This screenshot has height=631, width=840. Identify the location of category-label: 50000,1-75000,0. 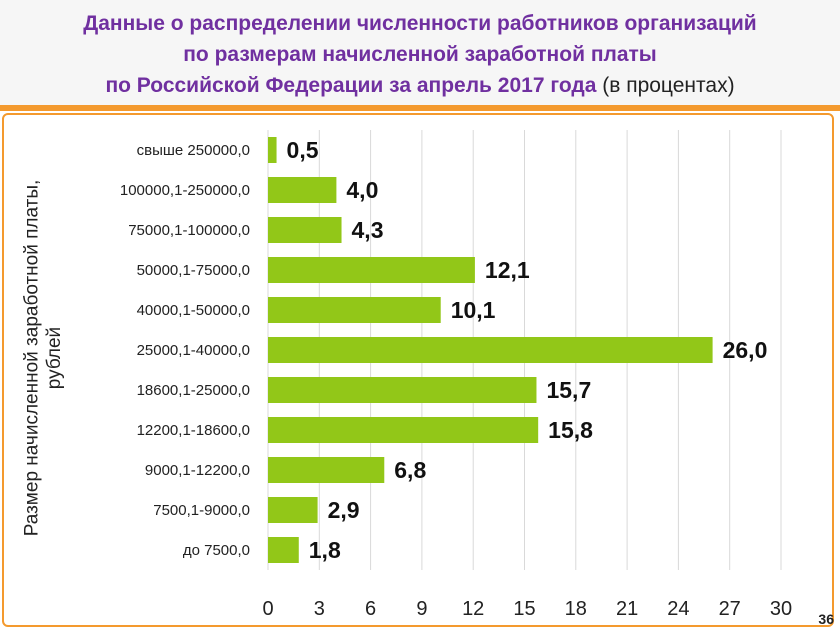
(193, 270).